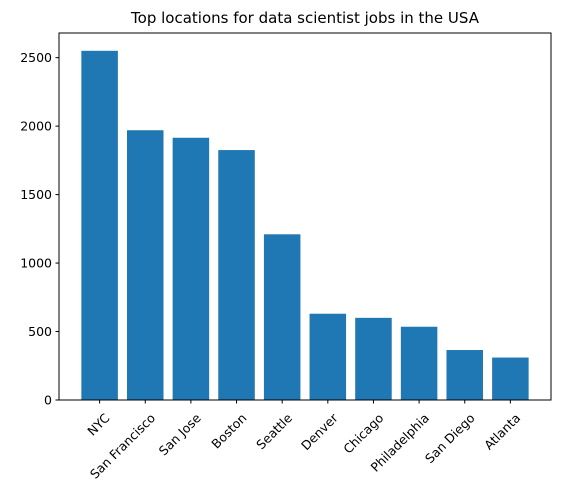 This screenshot has width=564, height=497. I want to click on y-tick-label: 1000, so click(36, 263).